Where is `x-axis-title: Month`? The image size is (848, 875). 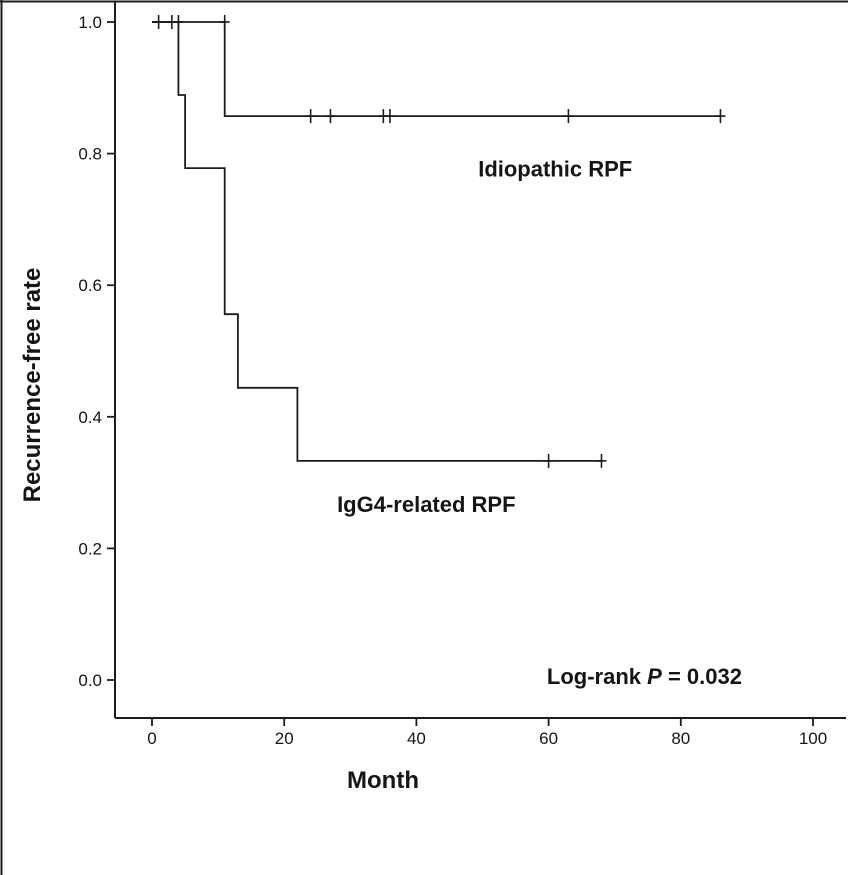 x-axis-title: Month is located at coordinates (383, 780).